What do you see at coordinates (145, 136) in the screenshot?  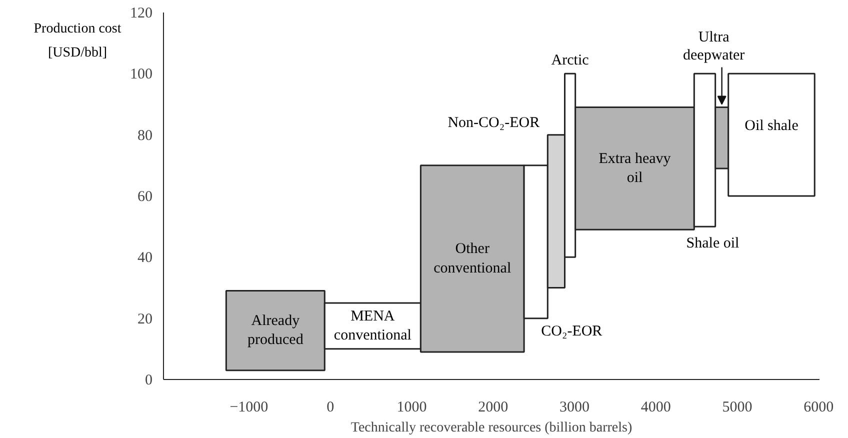 I see `y-tick-label: 80` at bounding box center [145, 136].